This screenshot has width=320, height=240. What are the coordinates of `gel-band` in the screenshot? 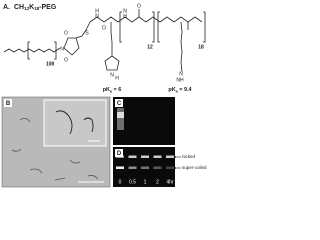 It's located at (120, 115).